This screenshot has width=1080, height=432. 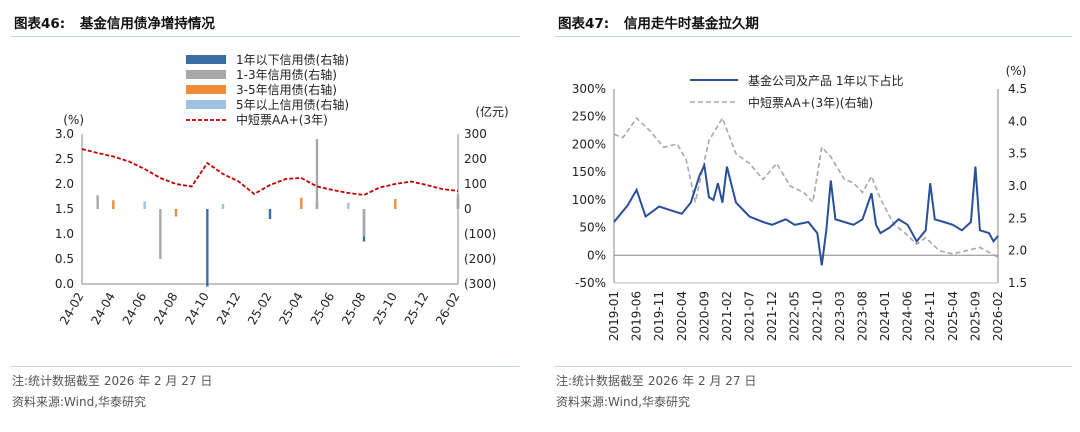 What do you see at coordinates (265, 366) in the screenshot?
I see `left-footer-rule` at bounding box center [265, 366].